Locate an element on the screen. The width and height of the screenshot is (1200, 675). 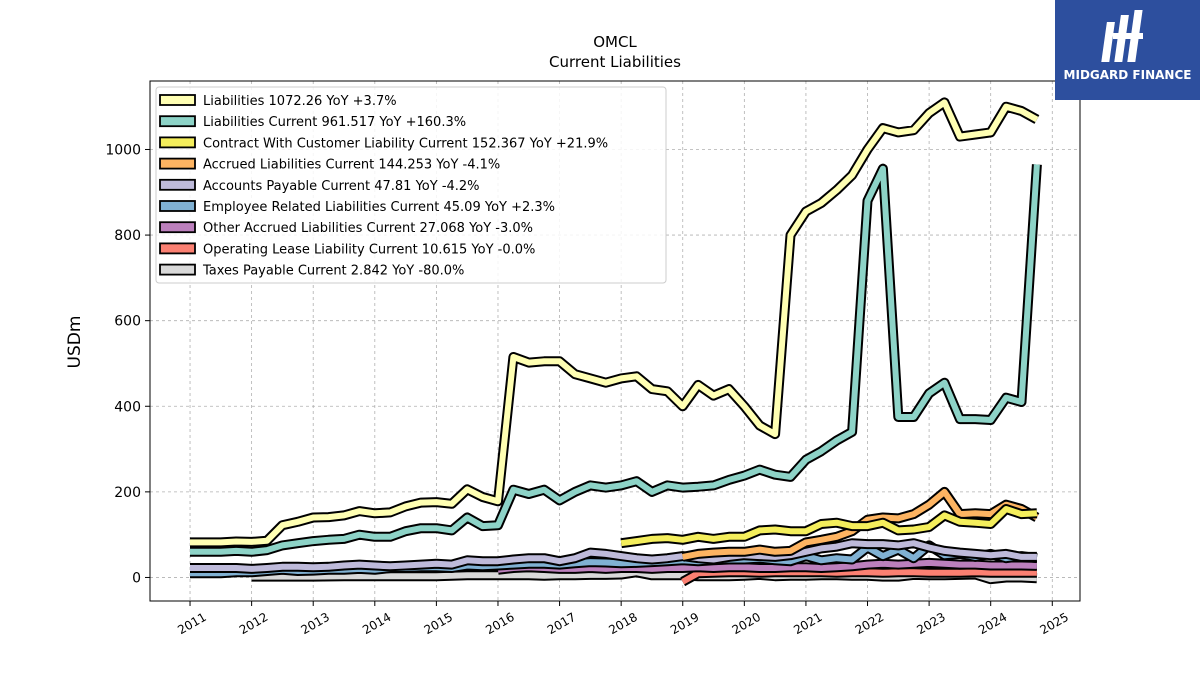
legend-box is located at coordinates (411, 185).